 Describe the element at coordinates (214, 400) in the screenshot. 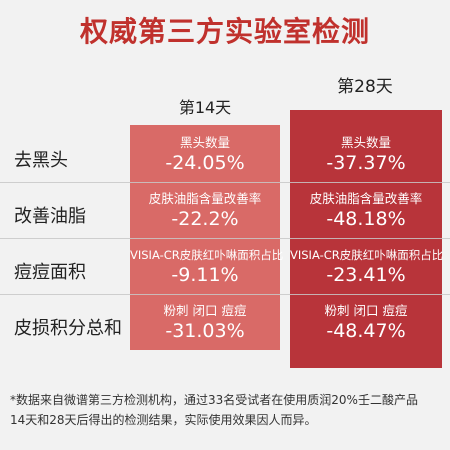

I see `footnote-line: *数据来自微谱第三方检测机构，通过33名受试者在使用质润20%壬二酸产品` at that location.